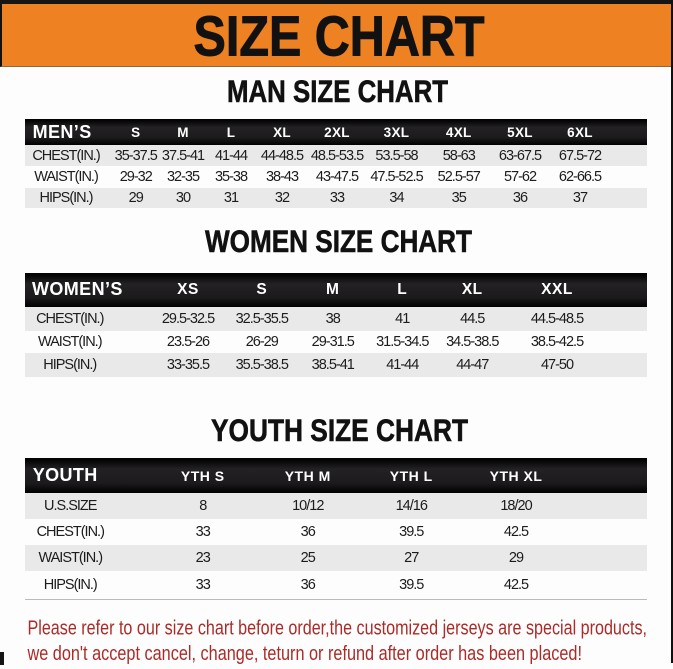 The image size is (673, 669). Describe the element at coordinates (339, 430) in the screenshot. I see `svg-text: YOUTH SIZE CHART` at that location.